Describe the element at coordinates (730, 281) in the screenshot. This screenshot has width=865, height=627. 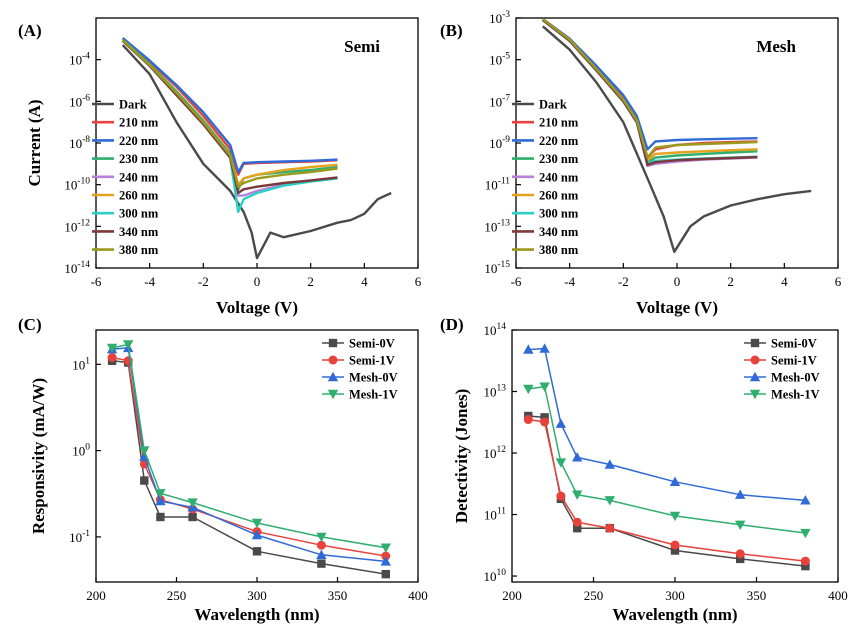
I see `x-tick-label: 2` at that location.